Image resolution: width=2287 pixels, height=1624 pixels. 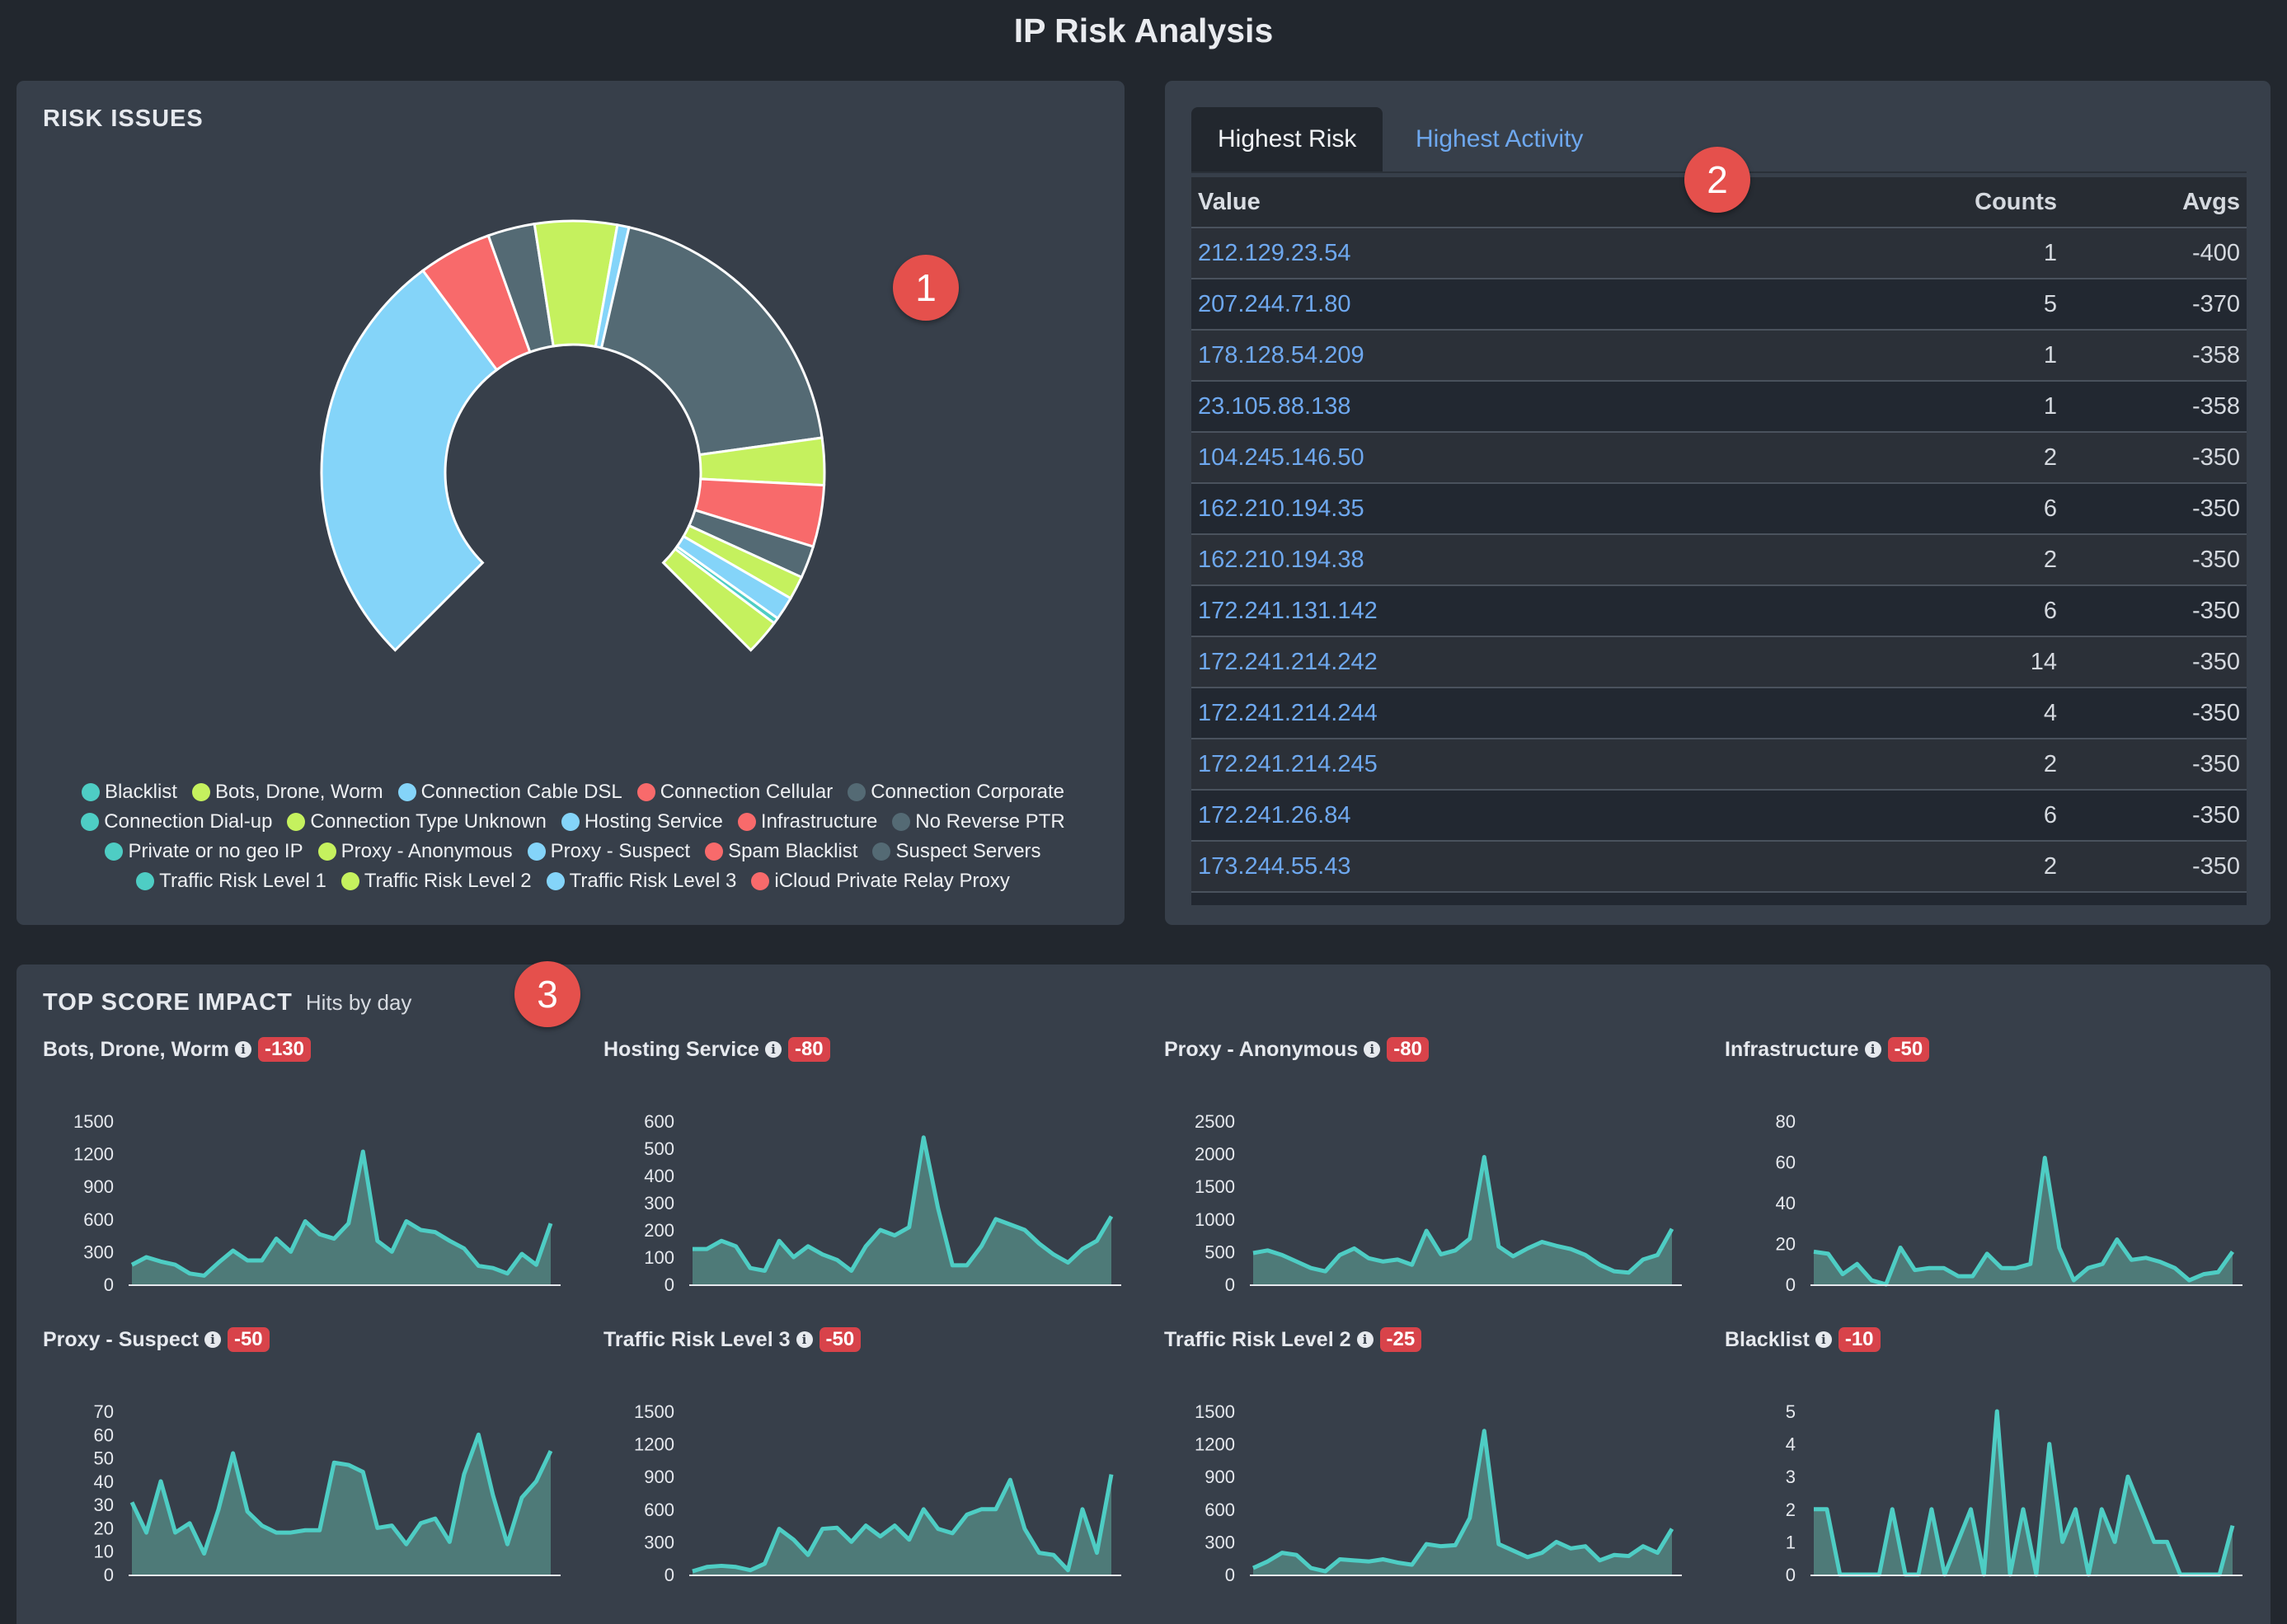 What do you see at coordinates (426, 851) in the screenshot?
I see `legend-label: Proxy - Anonymous` at bounding box center [426, 851].